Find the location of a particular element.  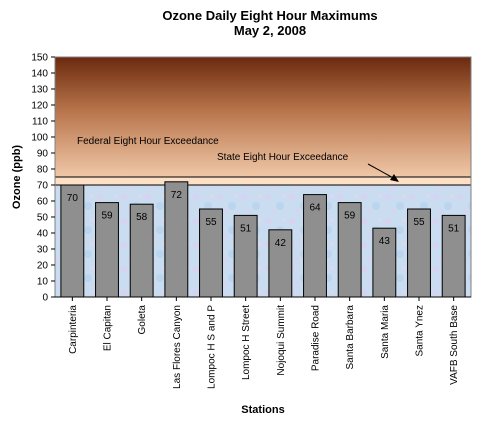

y-tick-label: 90 is located at coordinates (43, 154).